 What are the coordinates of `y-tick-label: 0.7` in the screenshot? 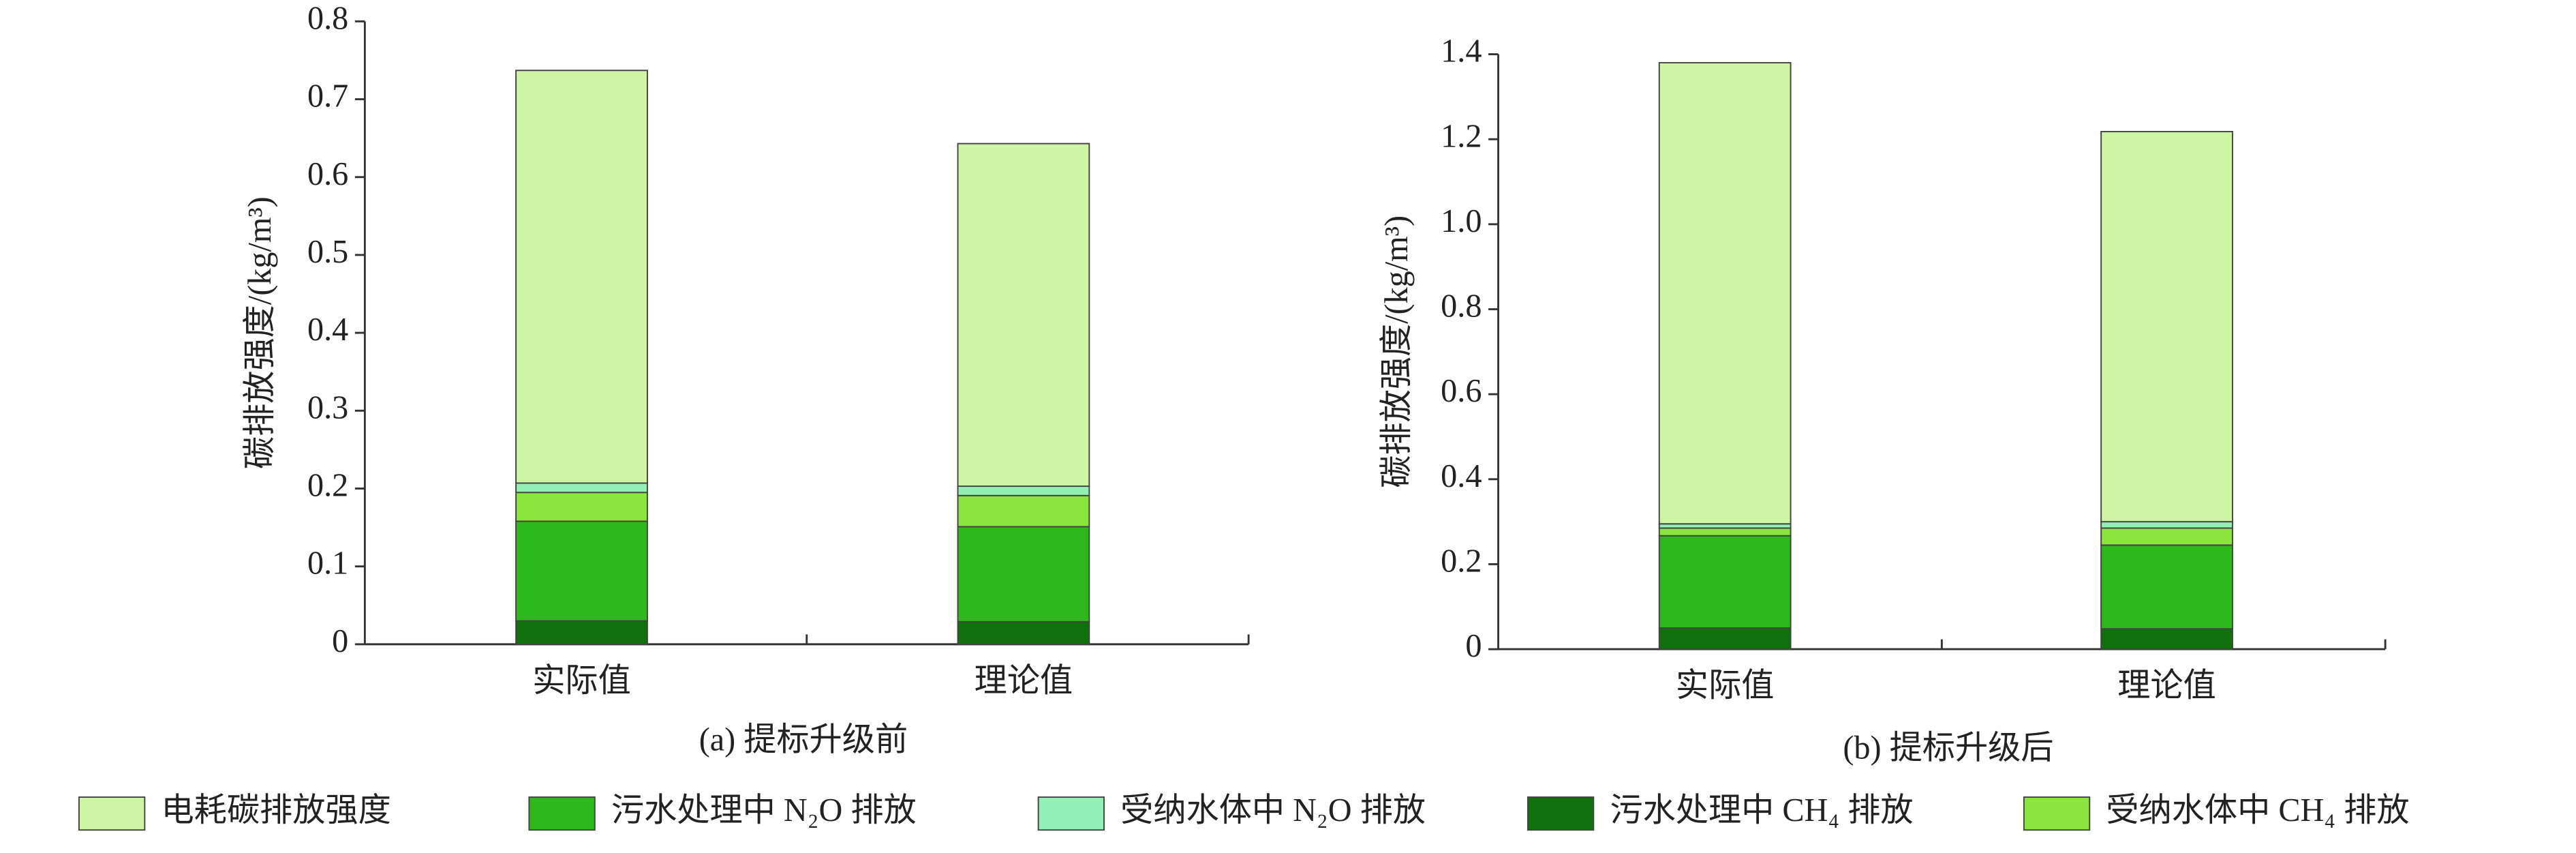 It's located at (327, 97).